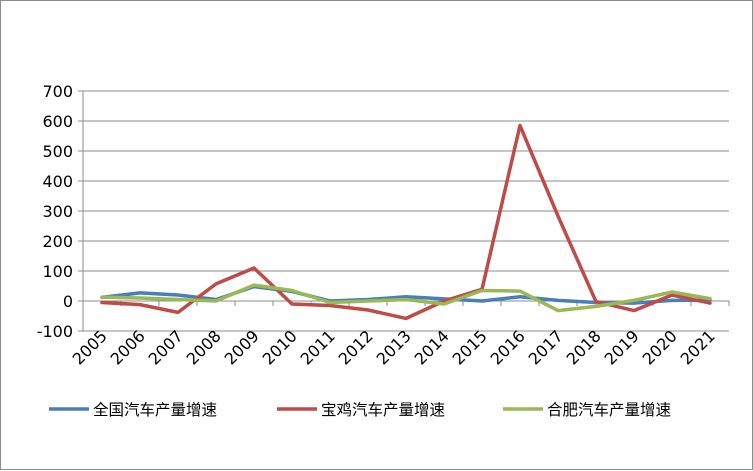 The height and width of the screenshot is (471, 753). What do you see at coordinates (660, 347) in the screenshot?
I see `x-tick-label: 2020` at bounding box center [660, 347].